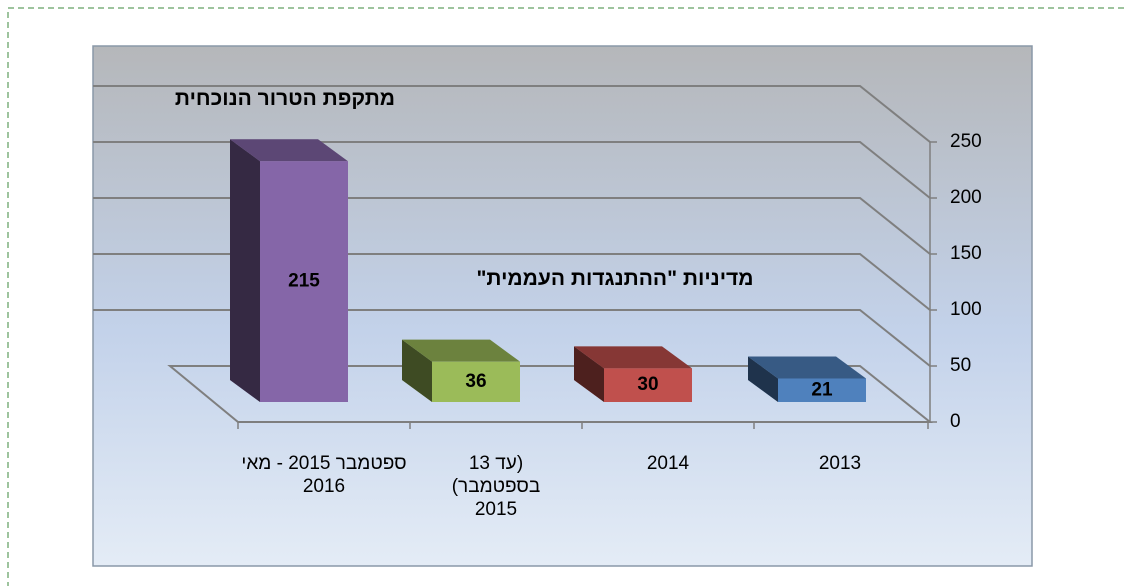 The image size is (1126, 586). Describe the element at coordinates (960, 365) in the screenshot. I see `y-tick-label: 50` at that location.